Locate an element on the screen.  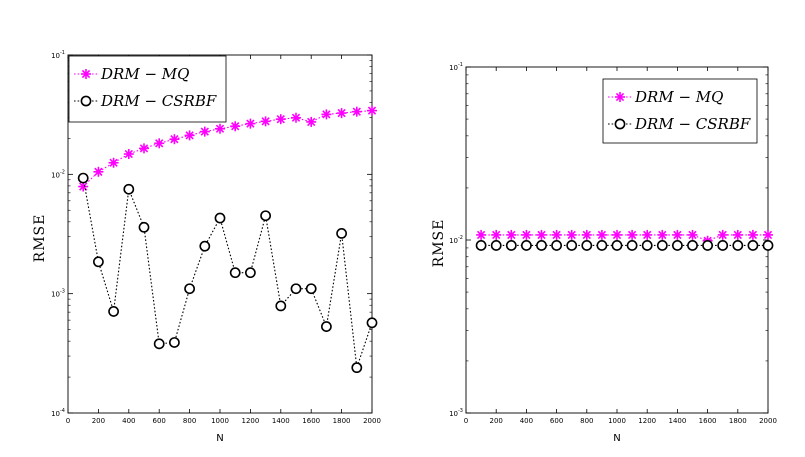
y-axis-label: RMSE is located at coordinates (40, 238).